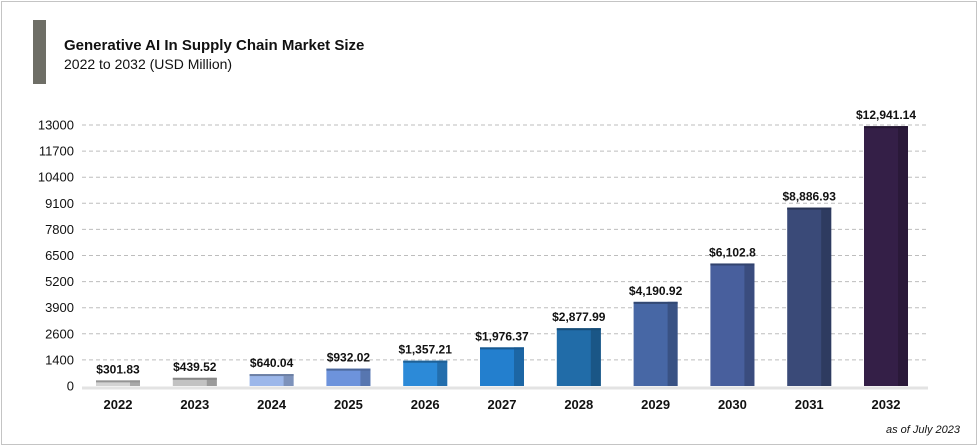 The width and height of the screenshot is (980, 448). What do you see at coordinates (502, 336) in the screenshot?
I see `data-label: $1,976.37` at bounding box center [502, 336].